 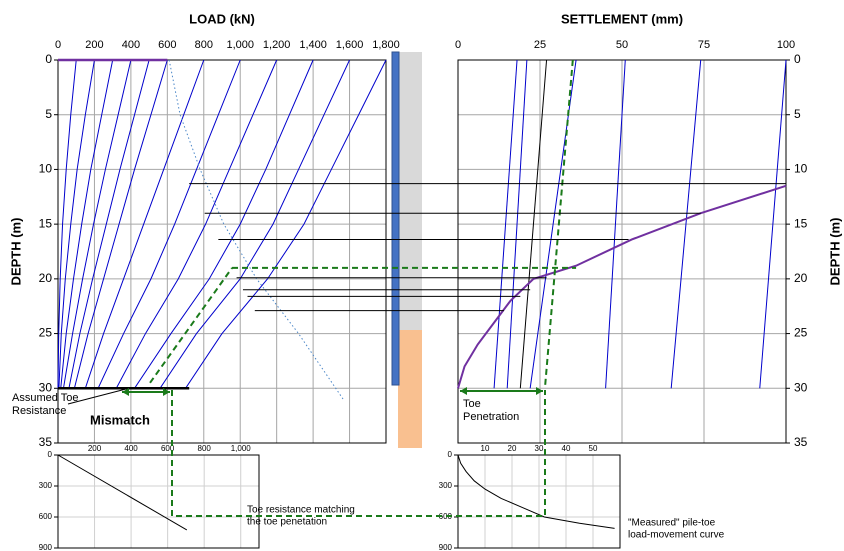 What do you see at coordinates (672, 523) in the screenshot?
I see `annotation: "Measured" pile-toe` at bounding box center [672, 523].